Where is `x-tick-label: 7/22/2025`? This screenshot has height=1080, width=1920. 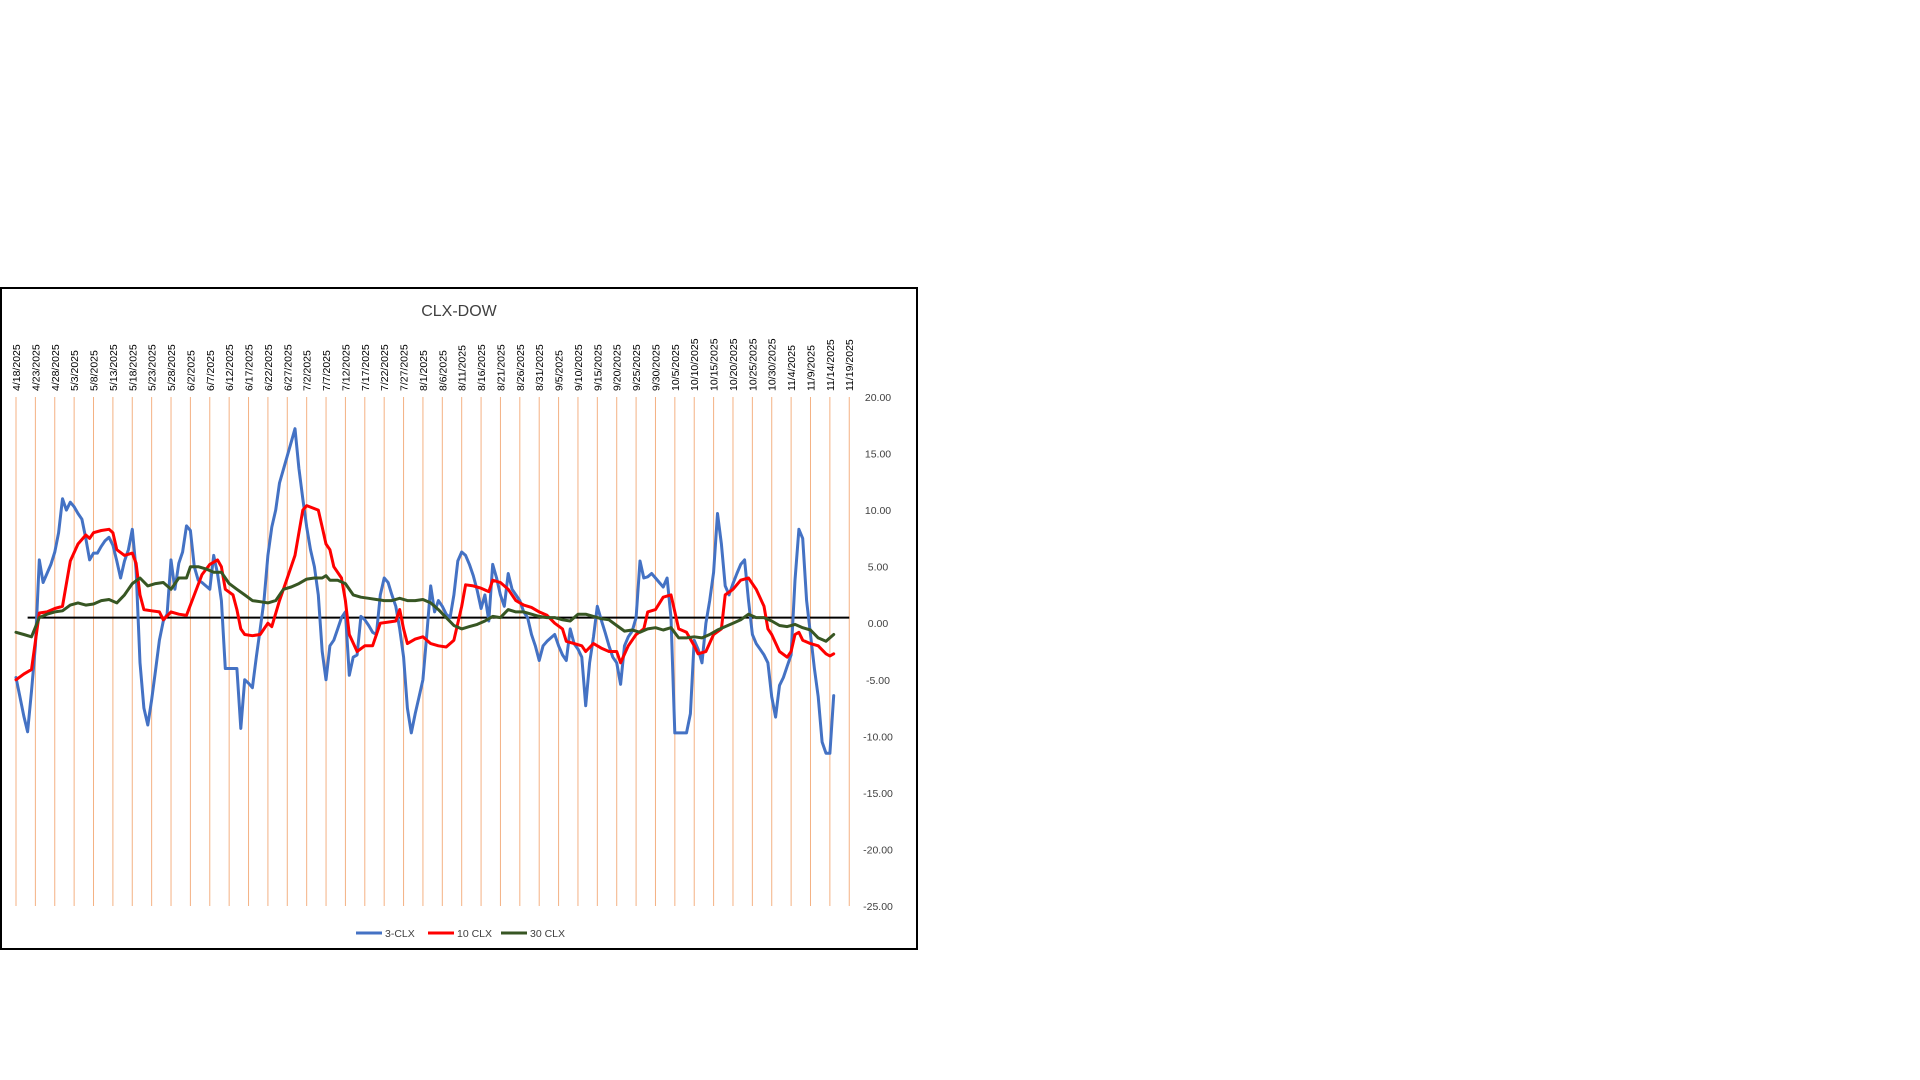 x-tick-label: 7/22/2025 is located at coordinates (385, 367).